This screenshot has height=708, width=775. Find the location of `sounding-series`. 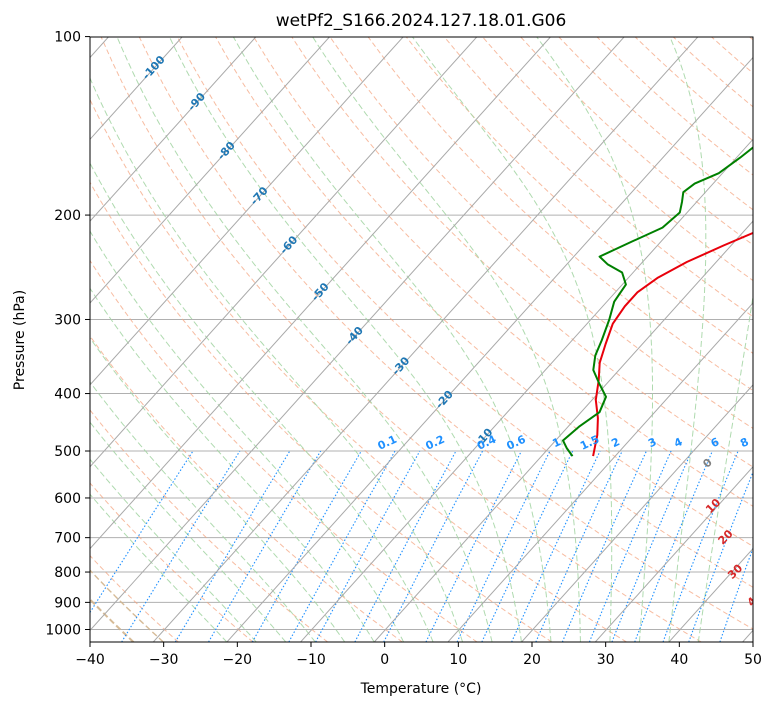

sounding-series is located at coordinates (657, 301).